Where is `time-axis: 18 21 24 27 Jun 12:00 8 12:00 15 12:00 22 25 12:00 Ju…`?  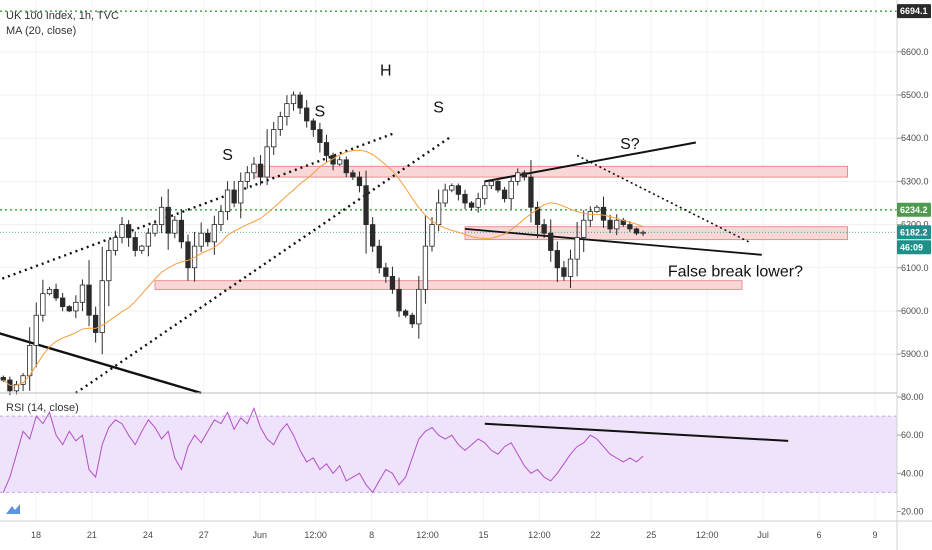 time-axis: 18 21 24 27 Jun 12:00 8 12:00 15 12:00 22 25 12:00 Ju… is located at coordinates (454, 535).